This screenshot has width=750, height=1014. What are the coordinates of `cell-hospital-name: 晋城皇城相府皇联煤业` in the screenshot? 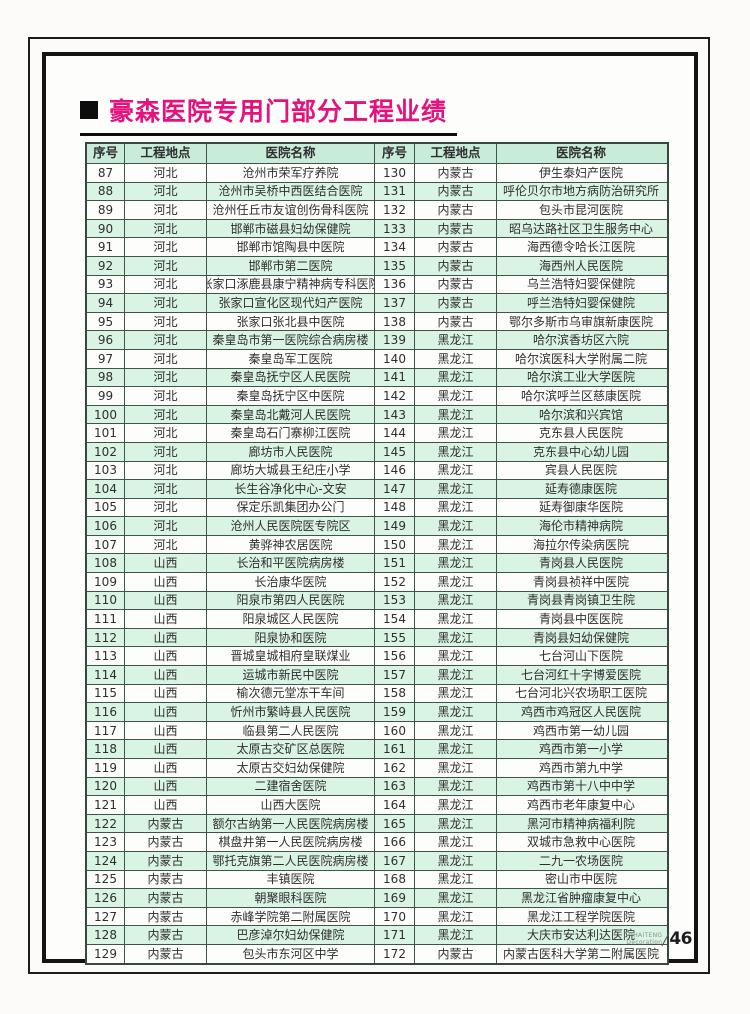 It's located at (291, 656).